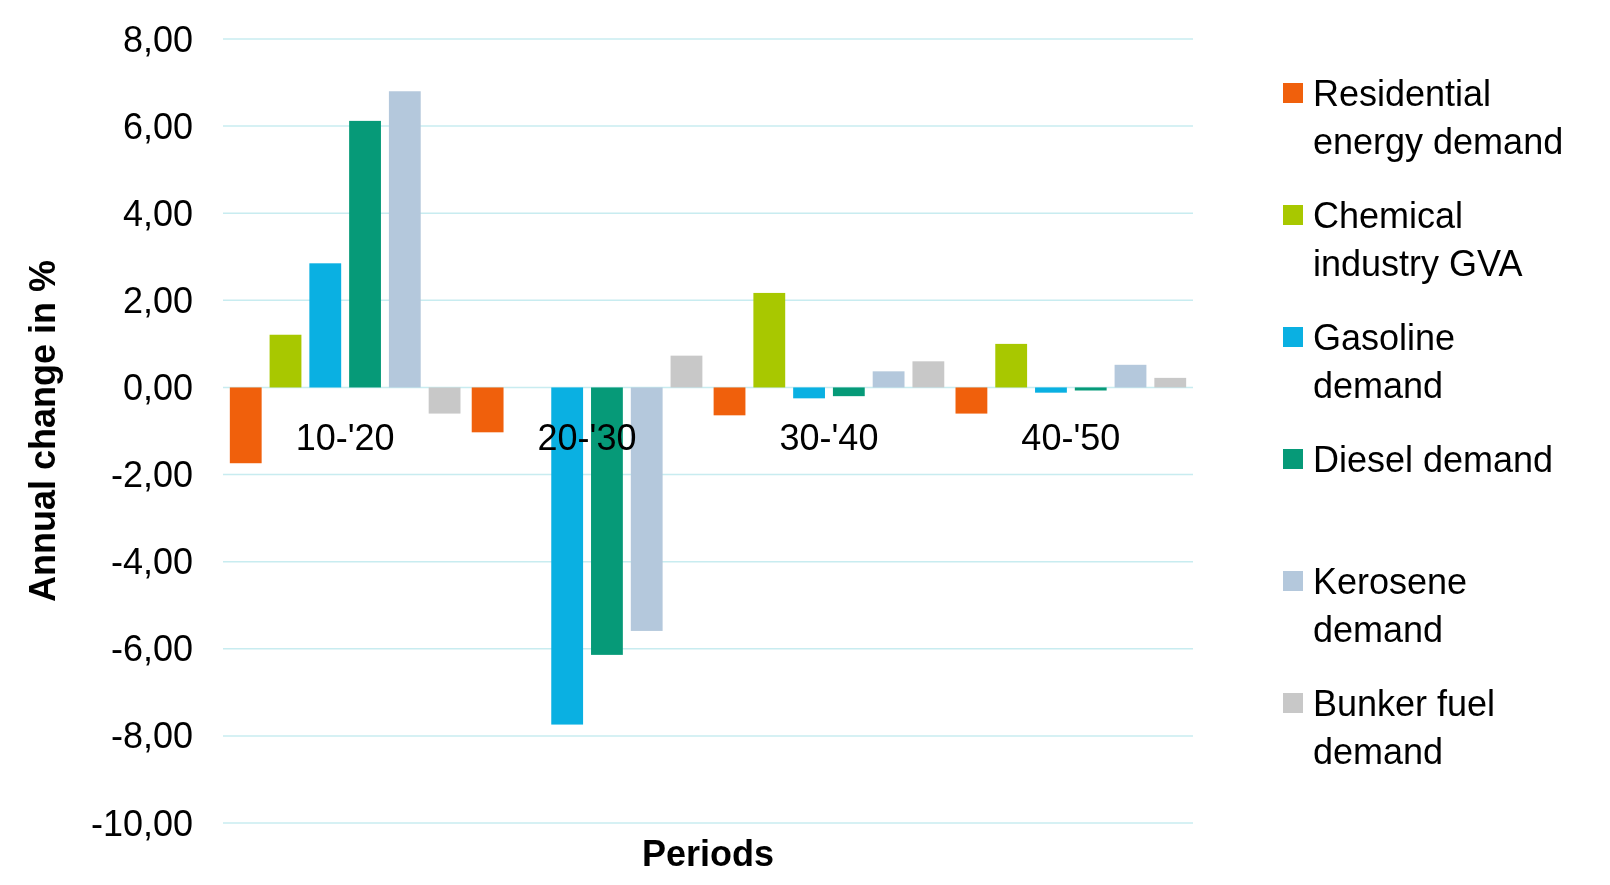  I want to click on x-axis-title: Periods, so click(708, 853).